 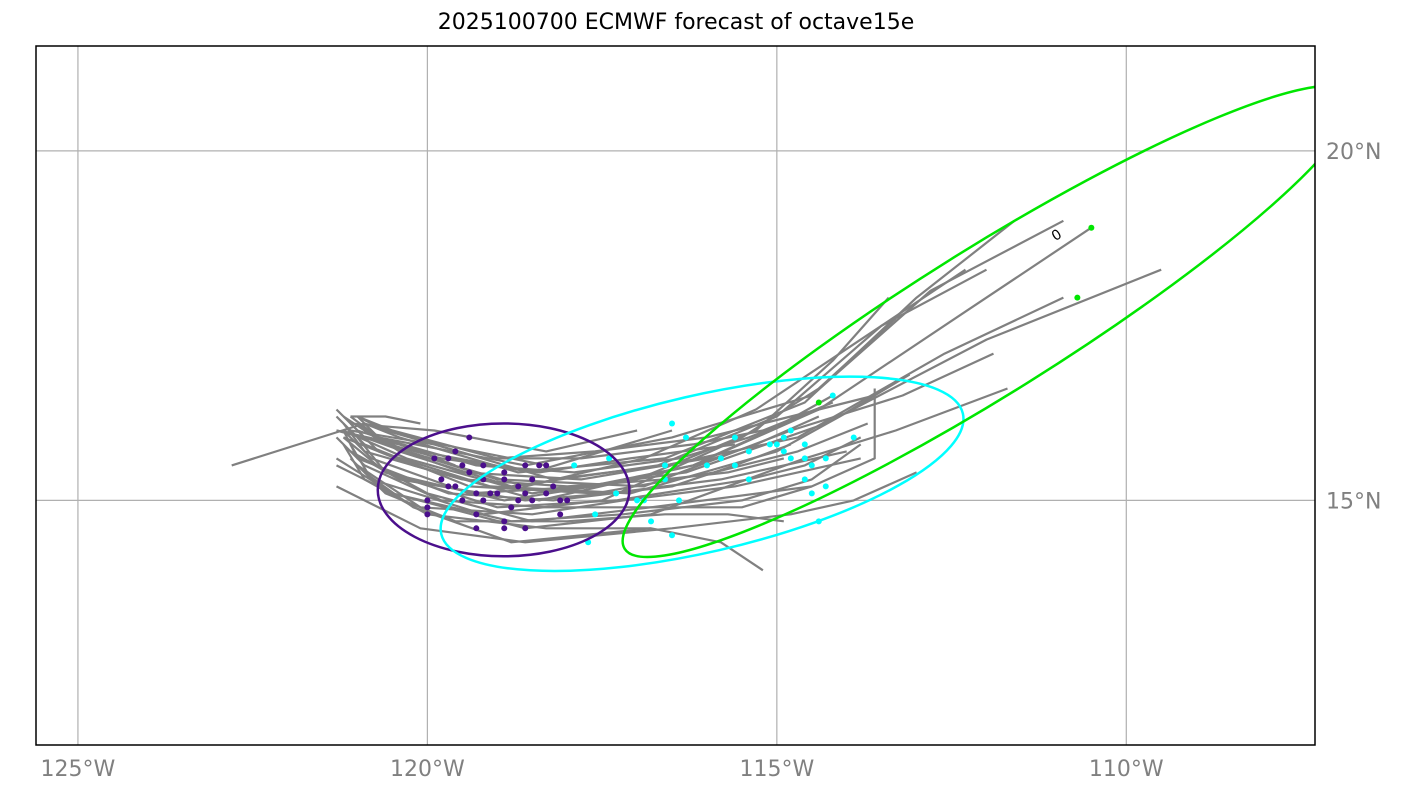 What do you see at coordinates (676, 22) in the screenshot?
I see `plot-title: 2025100700 ECMWF forecast of octave15e` at bounding box center [676, 22].